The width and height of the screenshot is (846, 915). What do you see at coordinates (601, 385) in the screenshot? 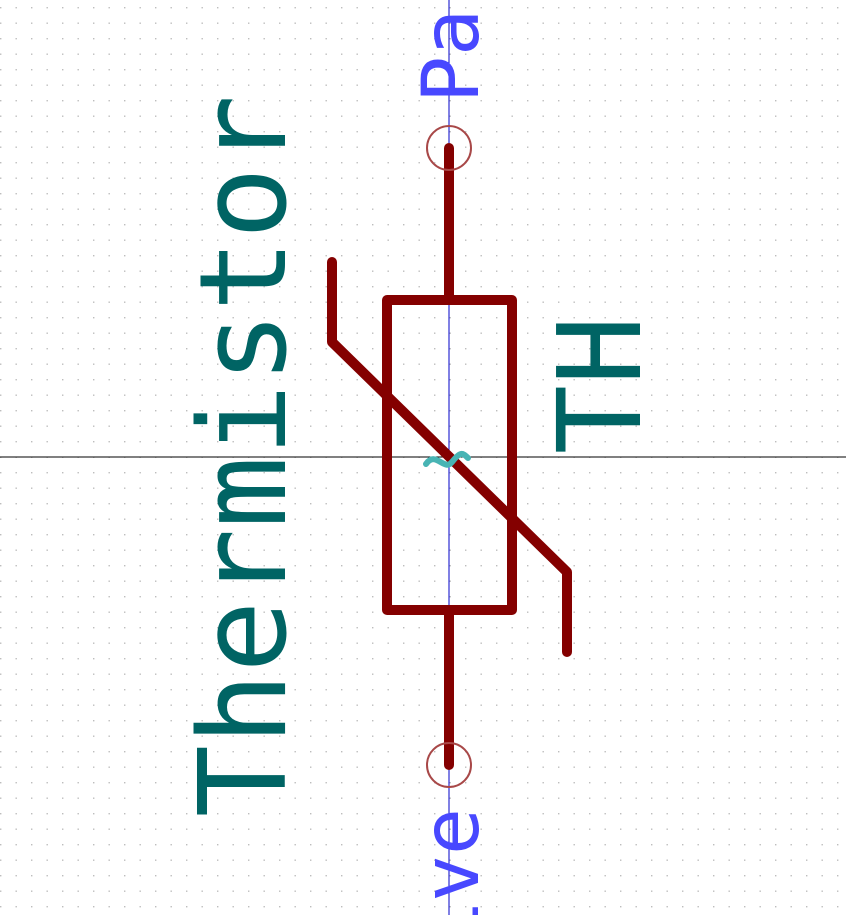
I see `reference-field: TH` at bounding box center [601, 385].